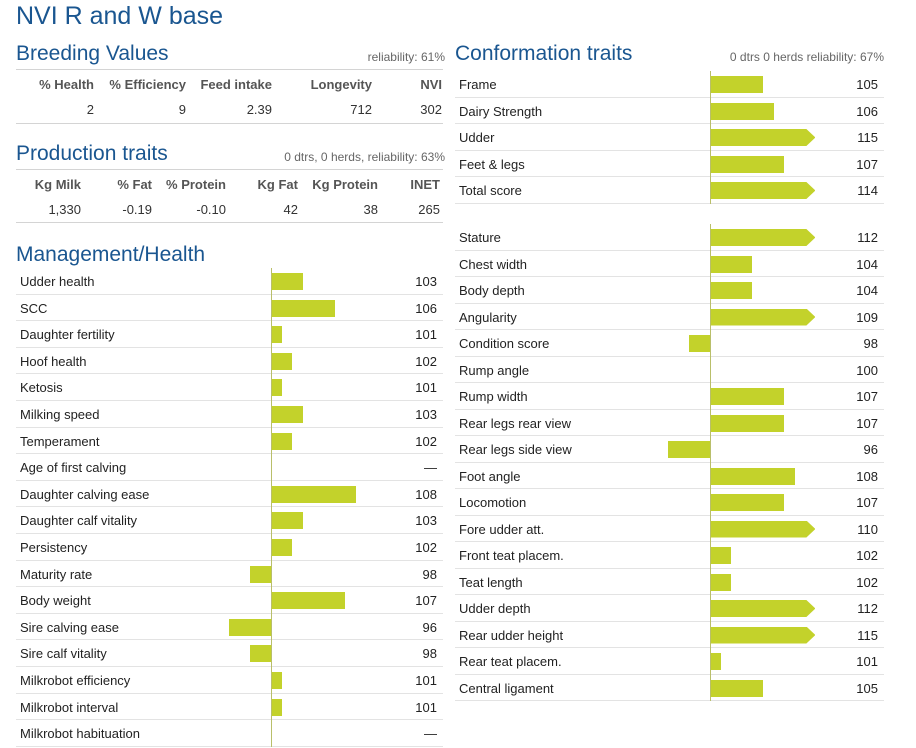 The height and width of the screenshot is (748, 916). I want to click on trait-value: 110, so click(867, 529).